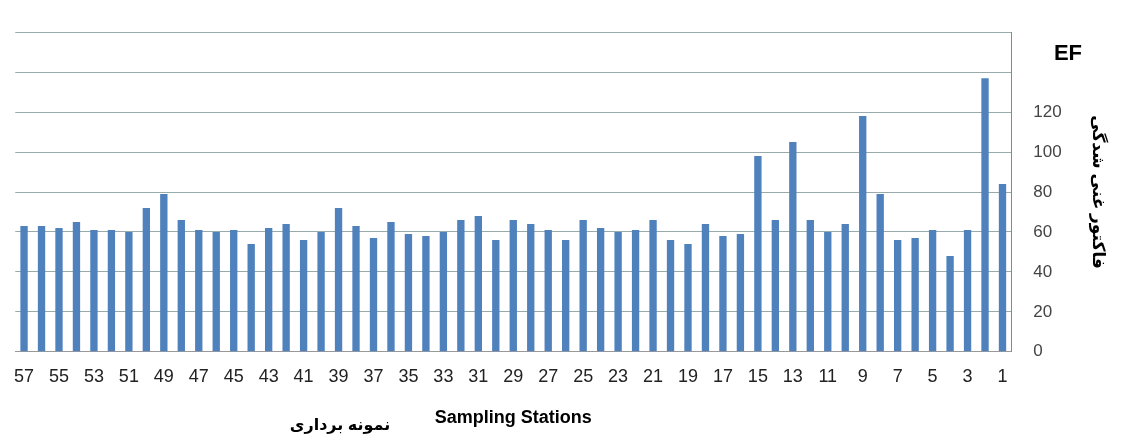 This screenshot has height=439, width=1124. Describe the element at coordinates (1099, 192) in the screenshot. I see `y-axis-title: فاکتور غنی شدگی` at that location.